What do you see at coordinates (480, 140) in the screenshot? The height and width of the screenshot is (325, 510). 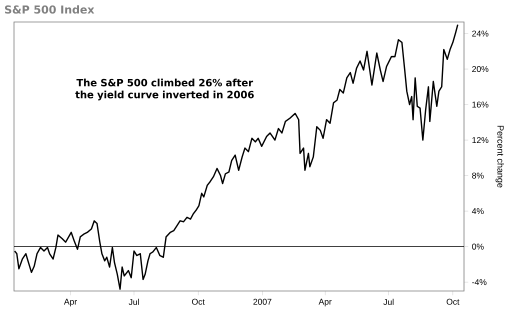 I see `y-tick-label: 12%` at bounding box center [480, 140].